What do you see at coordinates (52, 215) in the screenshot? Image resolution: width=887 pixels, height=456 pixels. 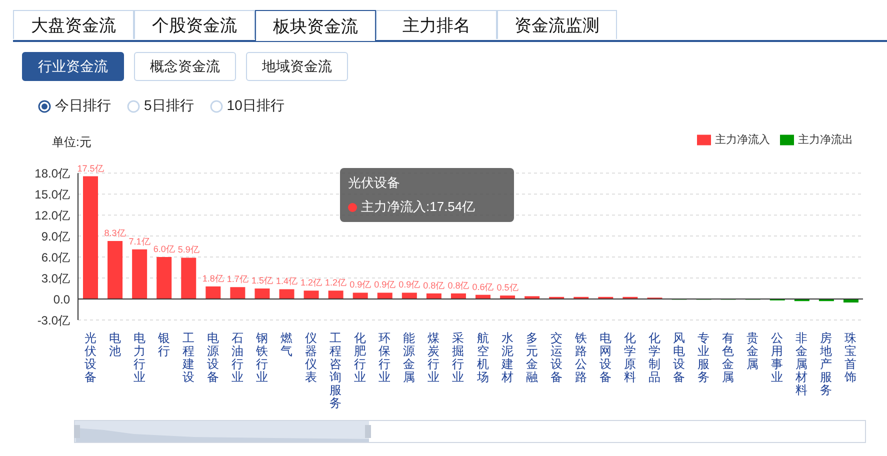 I see `y-tick-label: 12.0亿` at bounding box center [52, 215].